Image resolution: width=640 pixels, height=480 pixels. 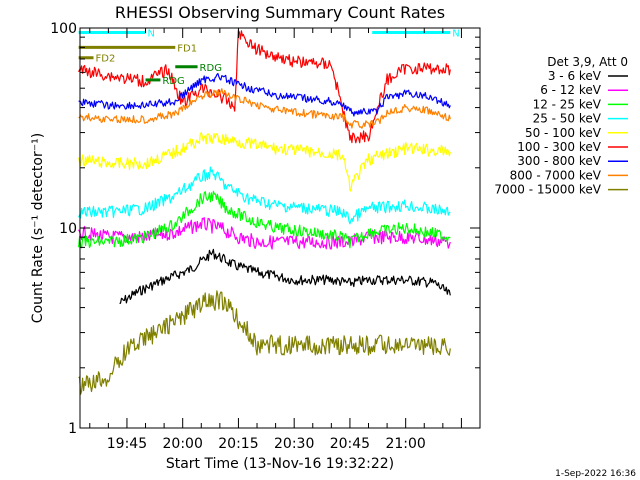 What do you see at coordinates (556, 175) in the screenshot?
I see `legend-label: 800 - 7000 keV` at bounding box center [556, 175].